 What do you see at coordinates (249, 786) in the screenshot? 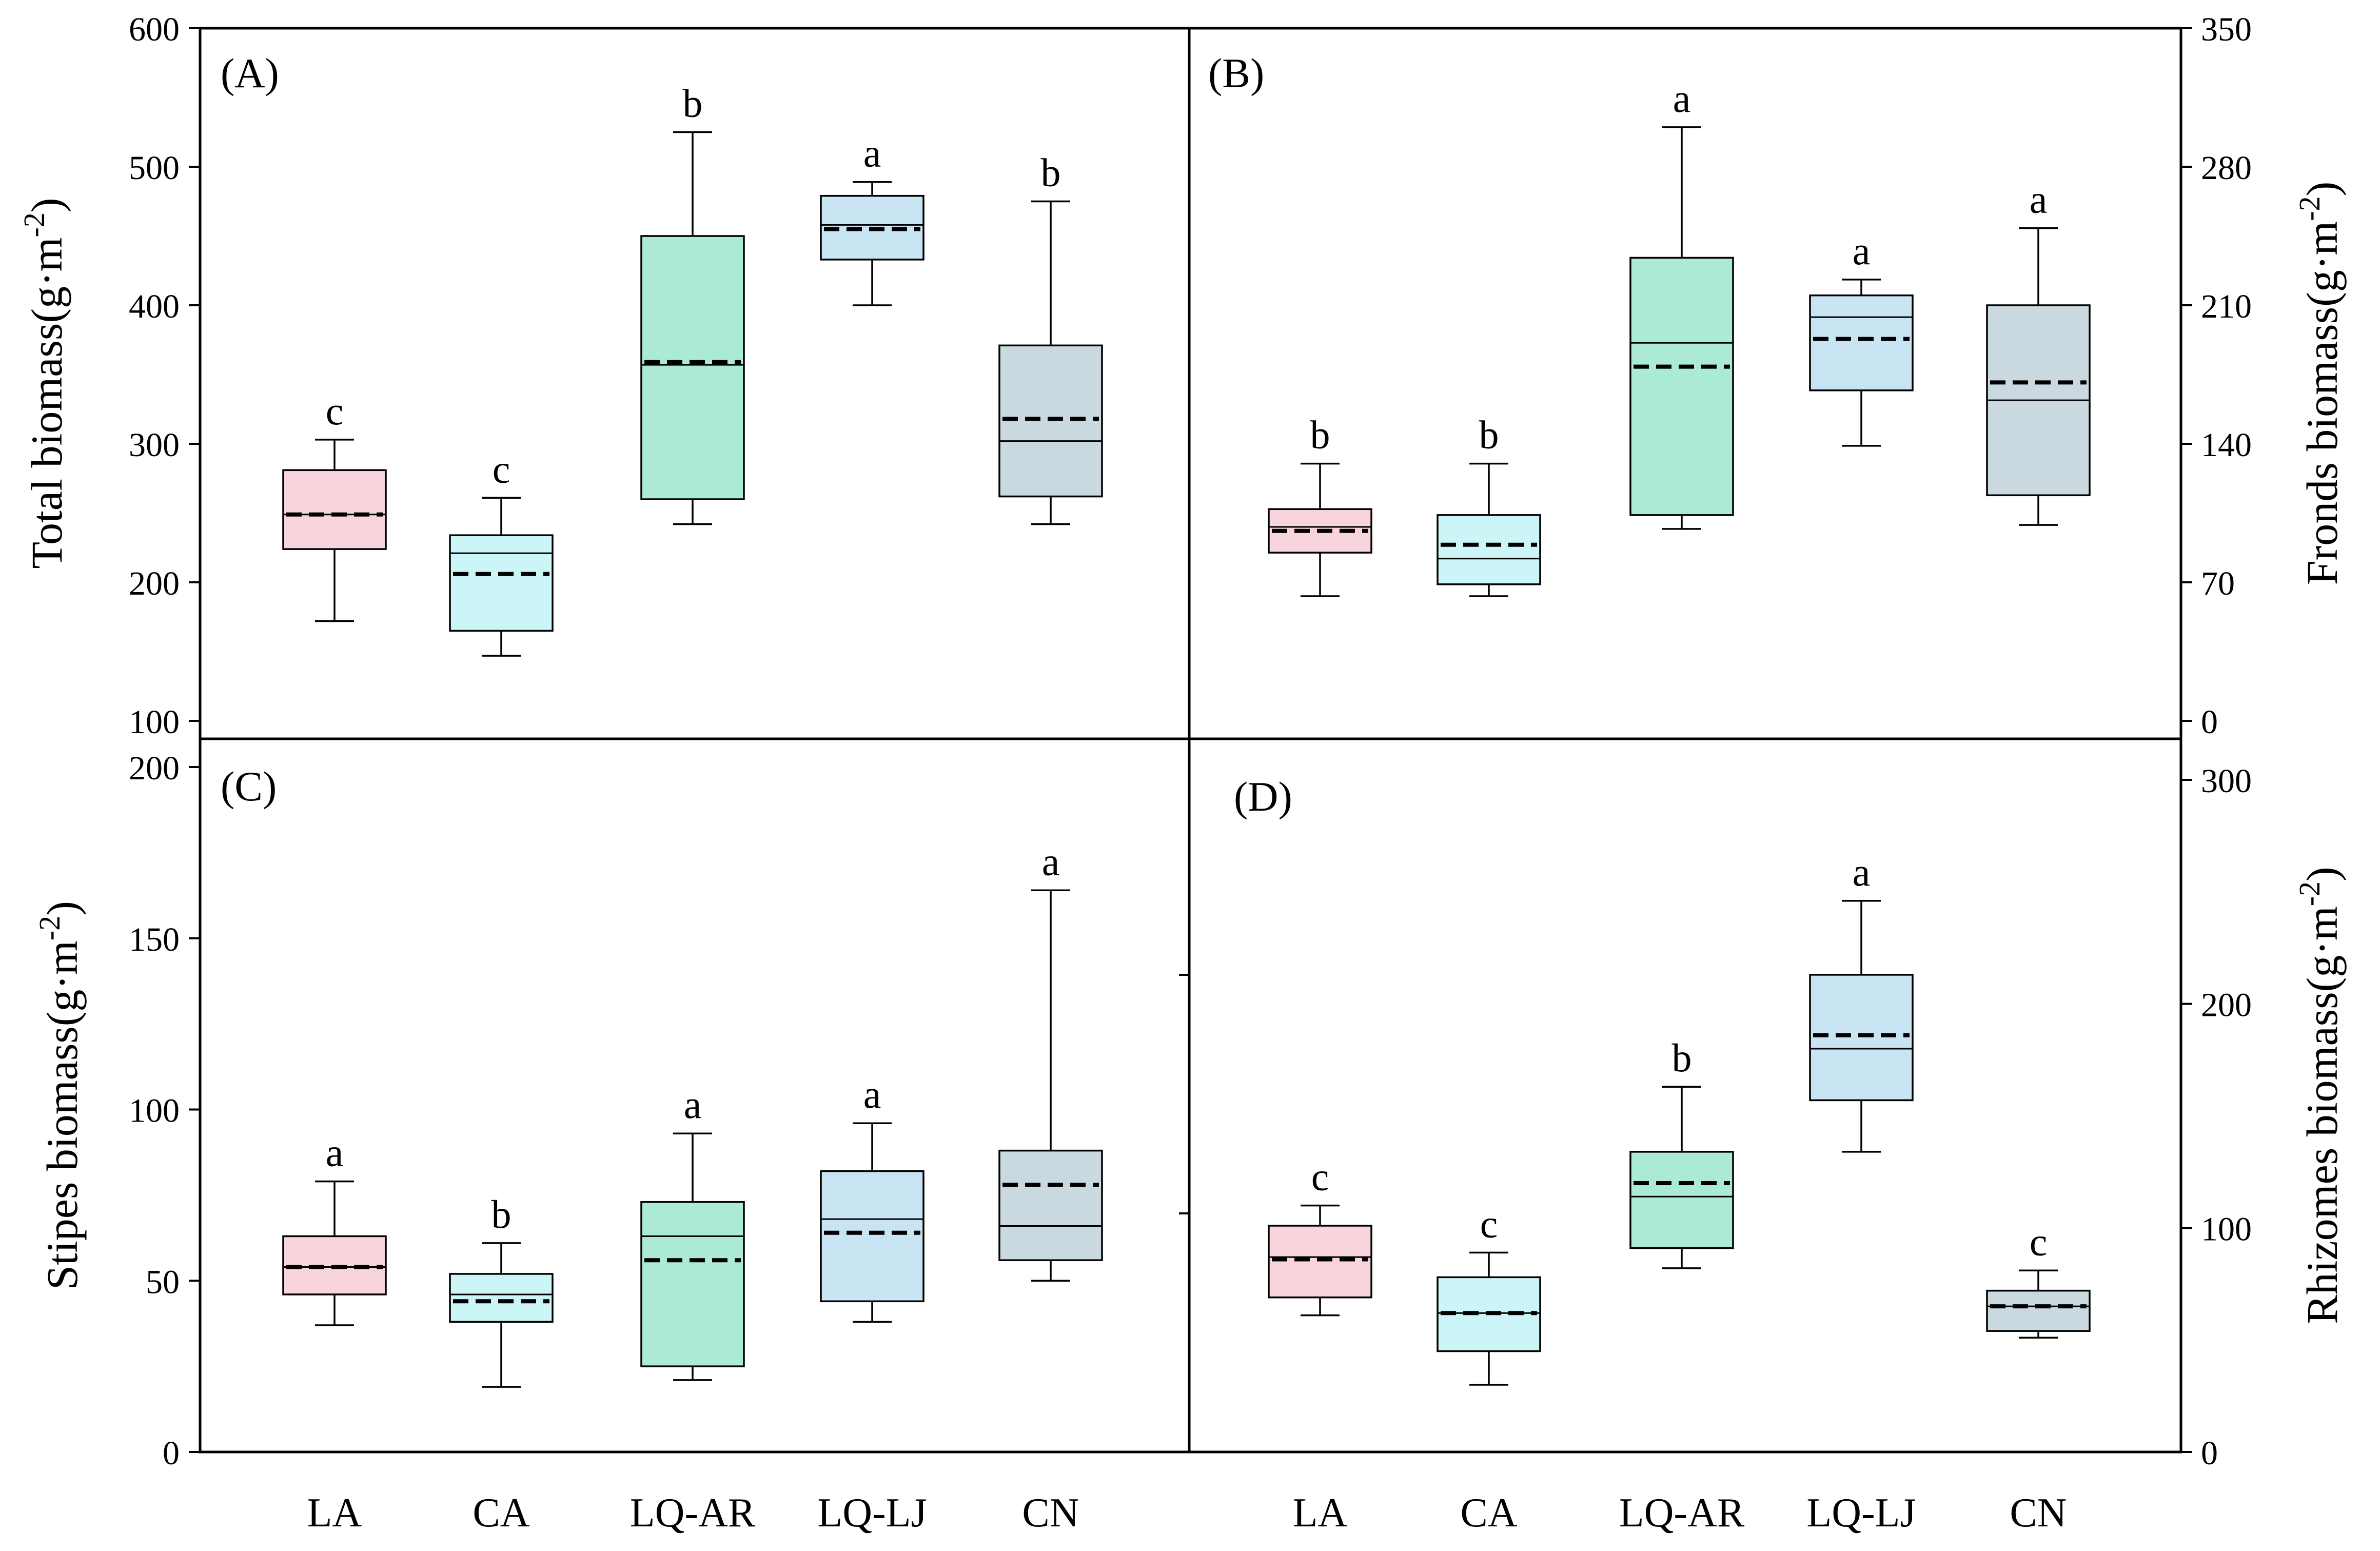
I see `panel-label-c: (C)` at bounding box center [249, 786].